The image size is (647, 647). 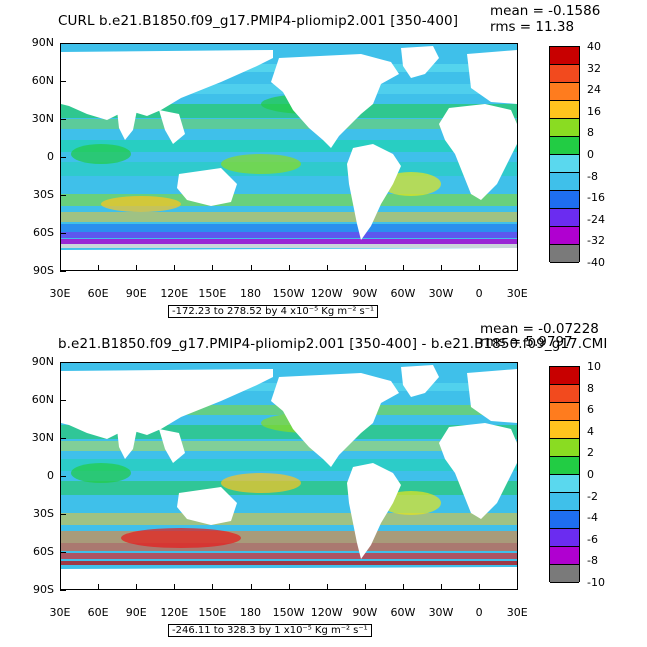 What do you see at coordinates (288, 612) in the screenshot?
I see `lon-tick-label: 150W` at bounding box center [288, 612].